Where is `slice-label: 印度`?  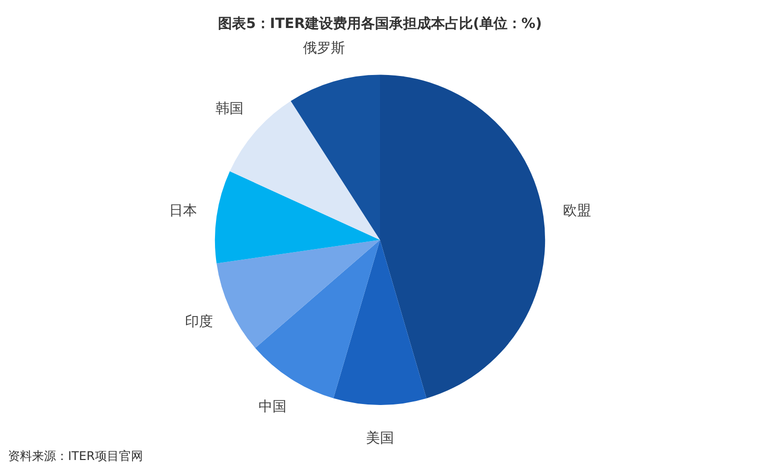 slice-label: 印度 is located at coordinates (198, 322).